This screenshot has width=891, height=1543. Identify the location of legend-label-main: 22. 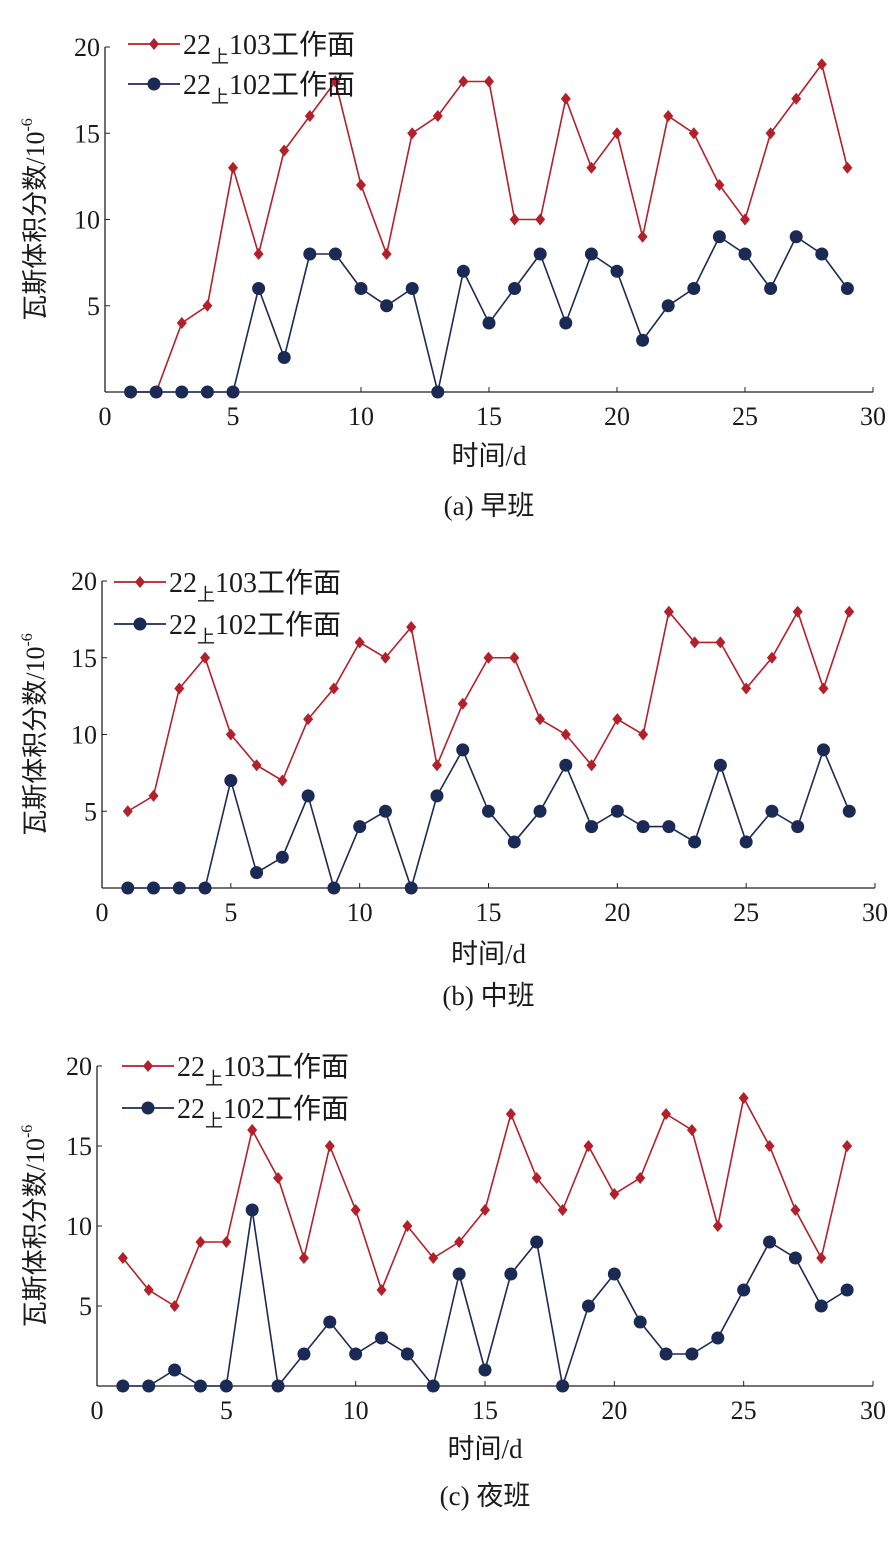
(183, 583).